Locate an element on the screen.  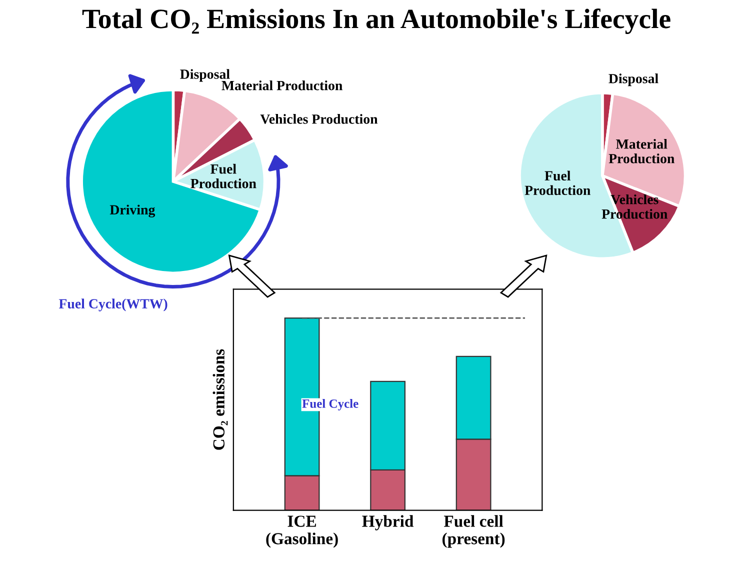
slice-label: Driving is located at coordinates (133, 211).